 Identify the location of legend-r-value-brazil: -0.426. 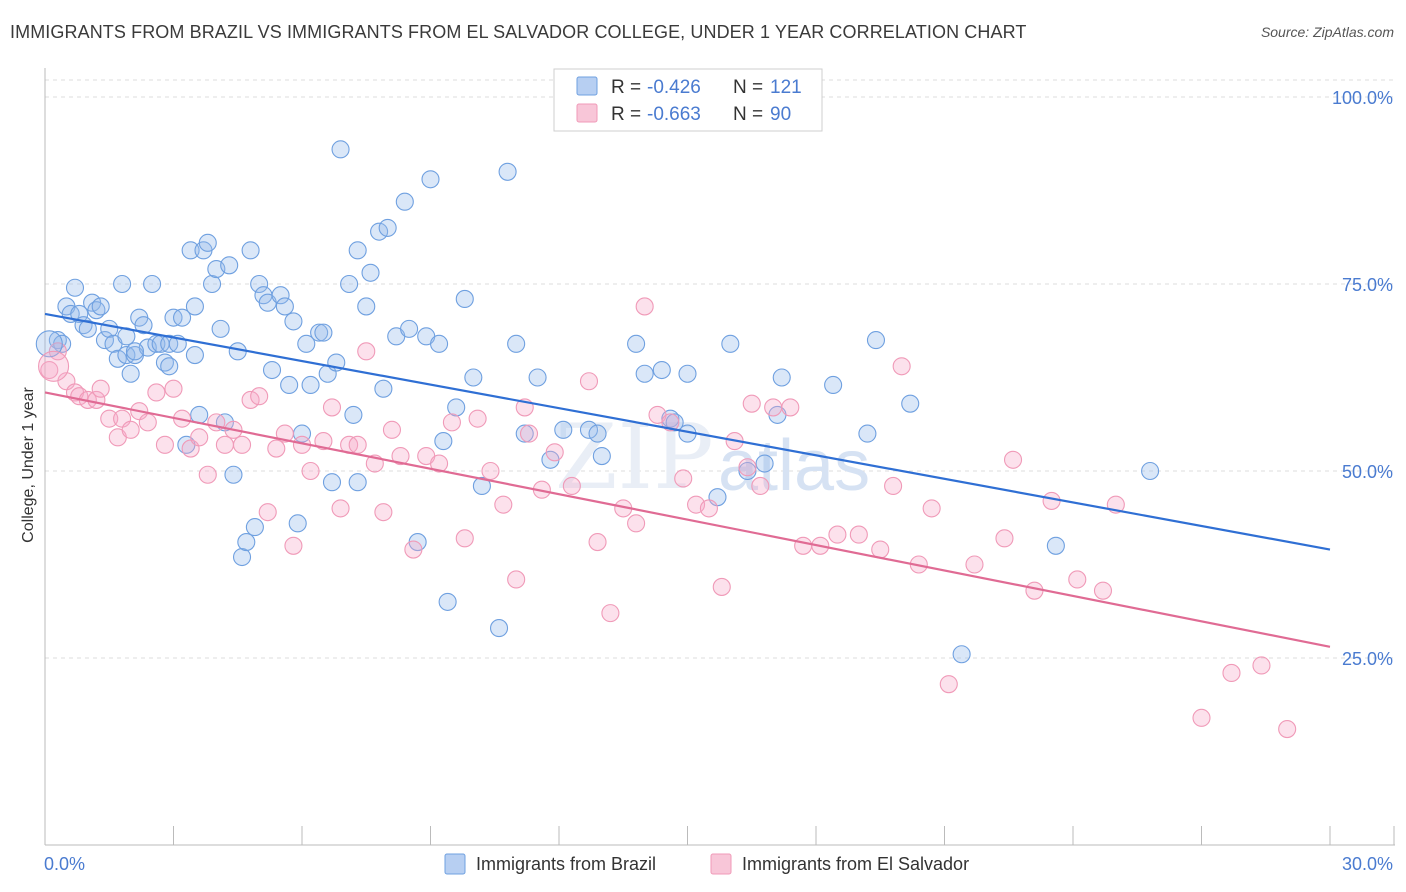
(674, 87).